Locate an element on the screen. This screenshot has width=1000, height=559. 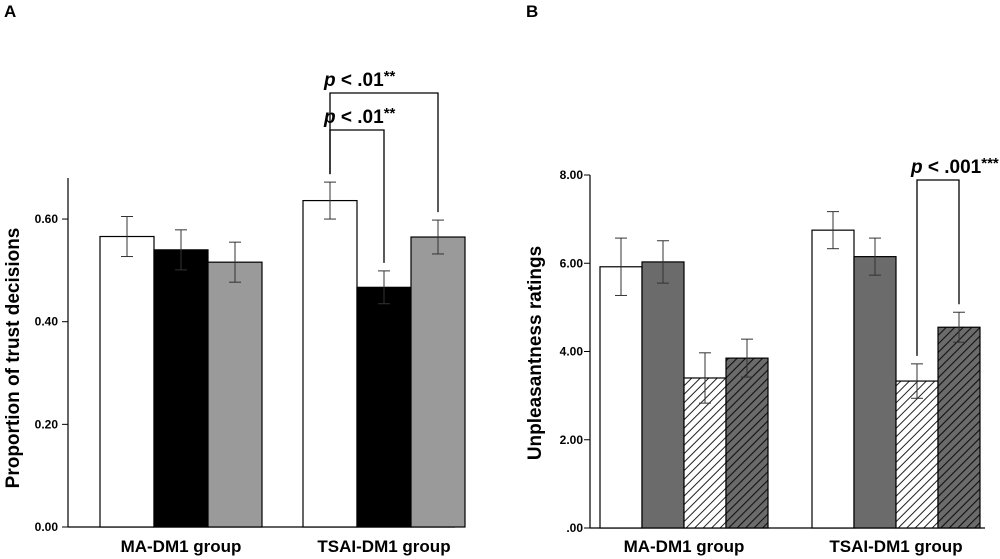
panel-b-y-tick-label: 4.00 is located at coordinates (572, 352).